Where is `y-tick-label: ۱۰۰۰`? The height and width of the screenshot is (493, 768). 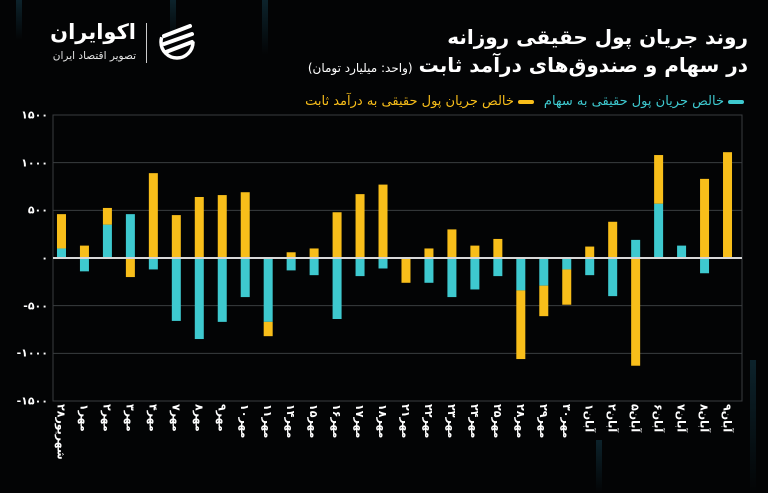
y-tick-label: ۱۰۰۰ is located at coordinates (34, 163).